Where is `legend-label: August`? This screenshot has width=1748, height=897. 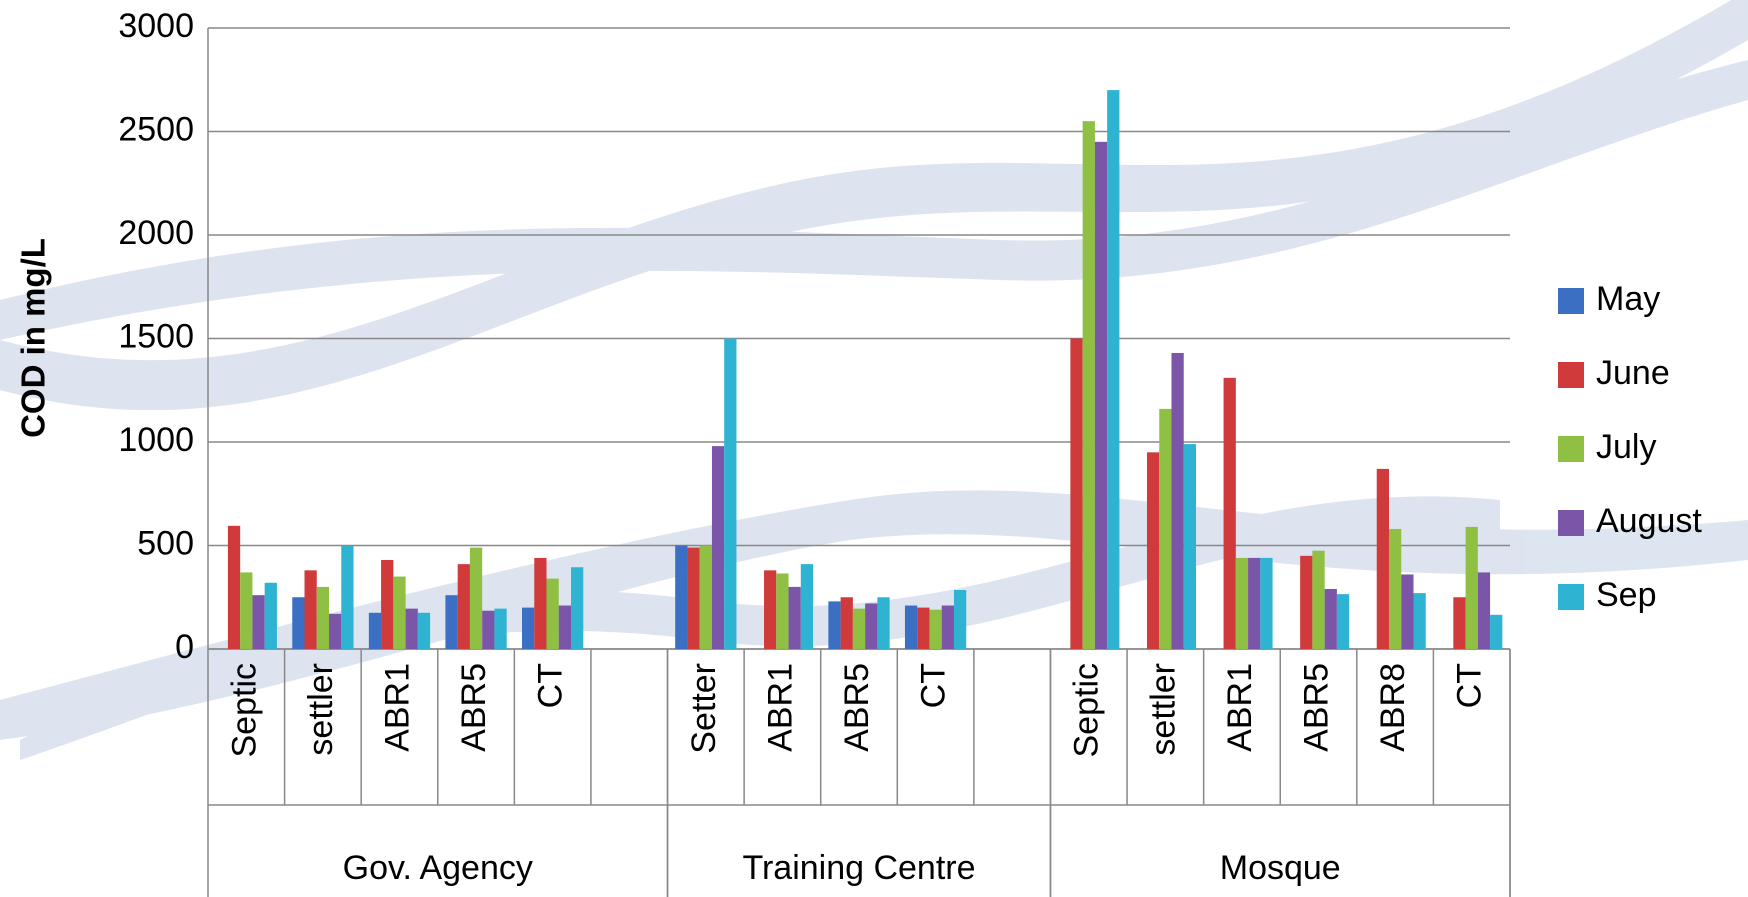 legend-label: August is located at coordinates (1649, 521).